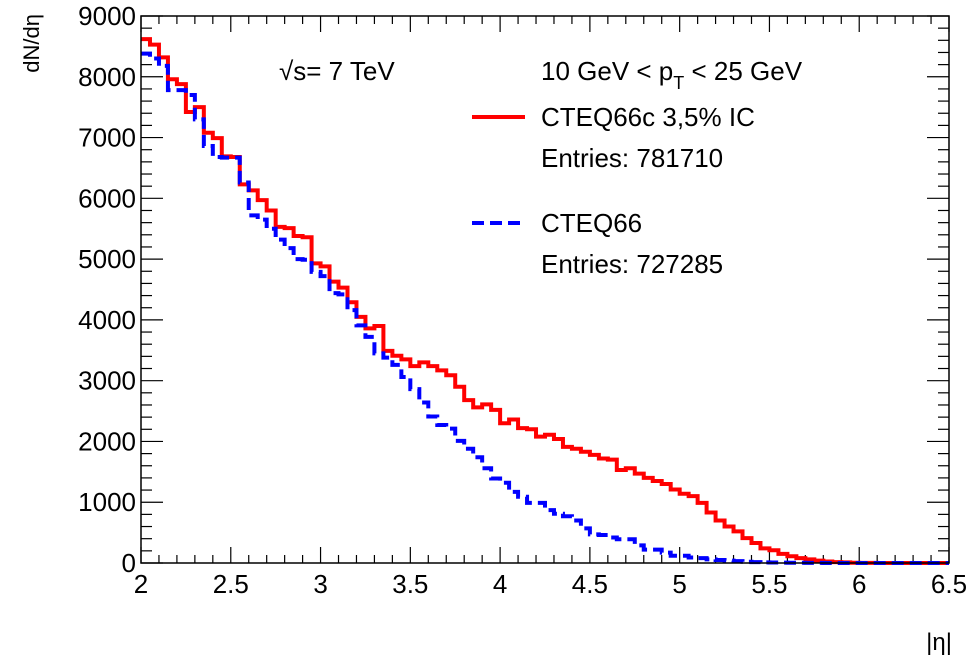 The height and width of the screenshot is (661, 980). What do you see at coordinates (107, 77) in the screenshot?
I see `y-tick-label: 8000` at bounding box center [107, 77].